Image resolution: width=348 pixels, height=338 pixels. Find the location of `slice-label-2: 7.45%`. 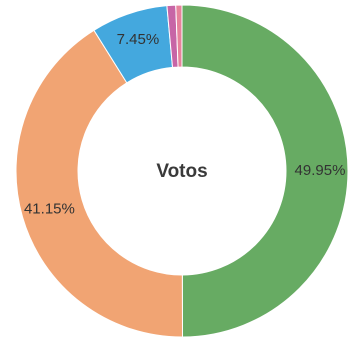

slice-label-2: 7.45% is located at coordinates (138, 39).